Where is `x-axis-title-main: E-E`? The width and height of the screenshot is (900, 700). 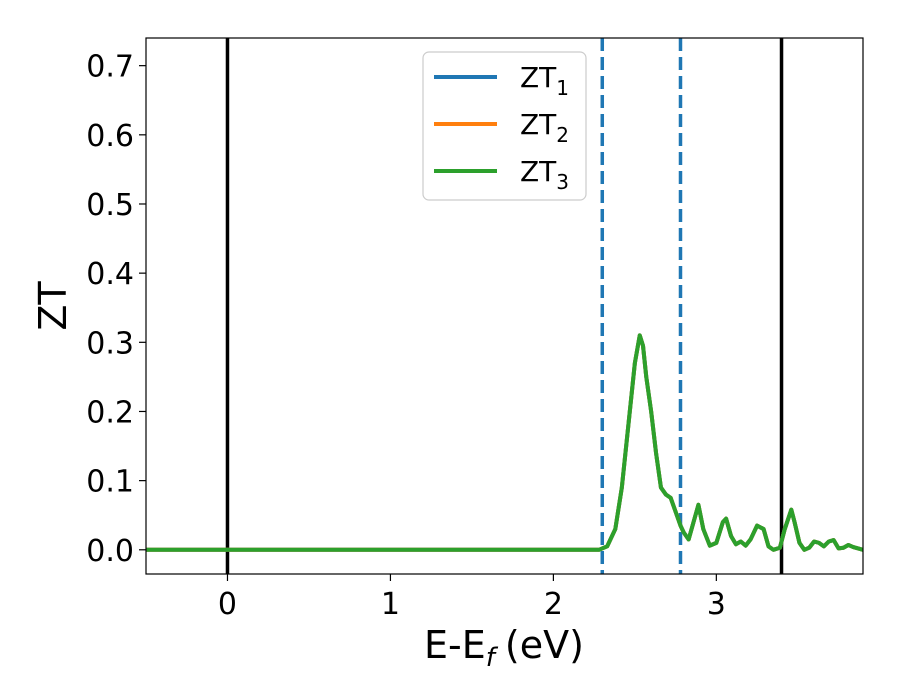 x-axis-title-main: E-E is located at coordinates (455, 645).